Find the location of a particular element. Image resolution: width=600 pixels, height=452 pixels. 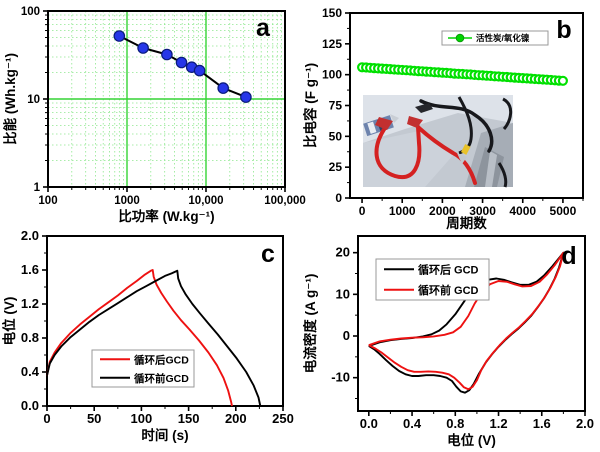

y-tick-label: 2.0 is located at coordinates (30, 235).